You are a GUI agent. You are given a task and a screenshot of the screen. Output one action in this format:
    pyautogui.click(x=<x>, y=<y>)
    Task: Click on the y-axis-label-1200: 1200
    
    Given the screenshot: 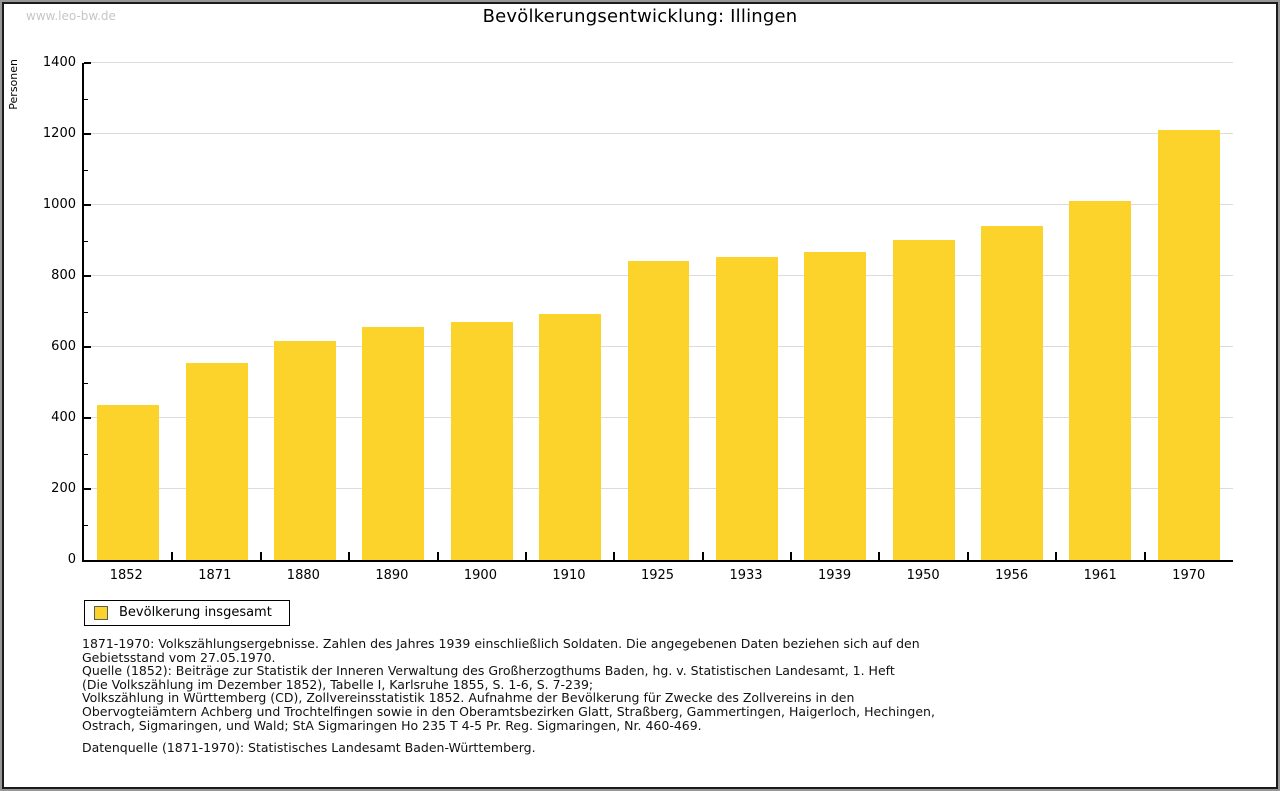 What is the action you would take?
    pyautogui.click(x=59, y=133)
    